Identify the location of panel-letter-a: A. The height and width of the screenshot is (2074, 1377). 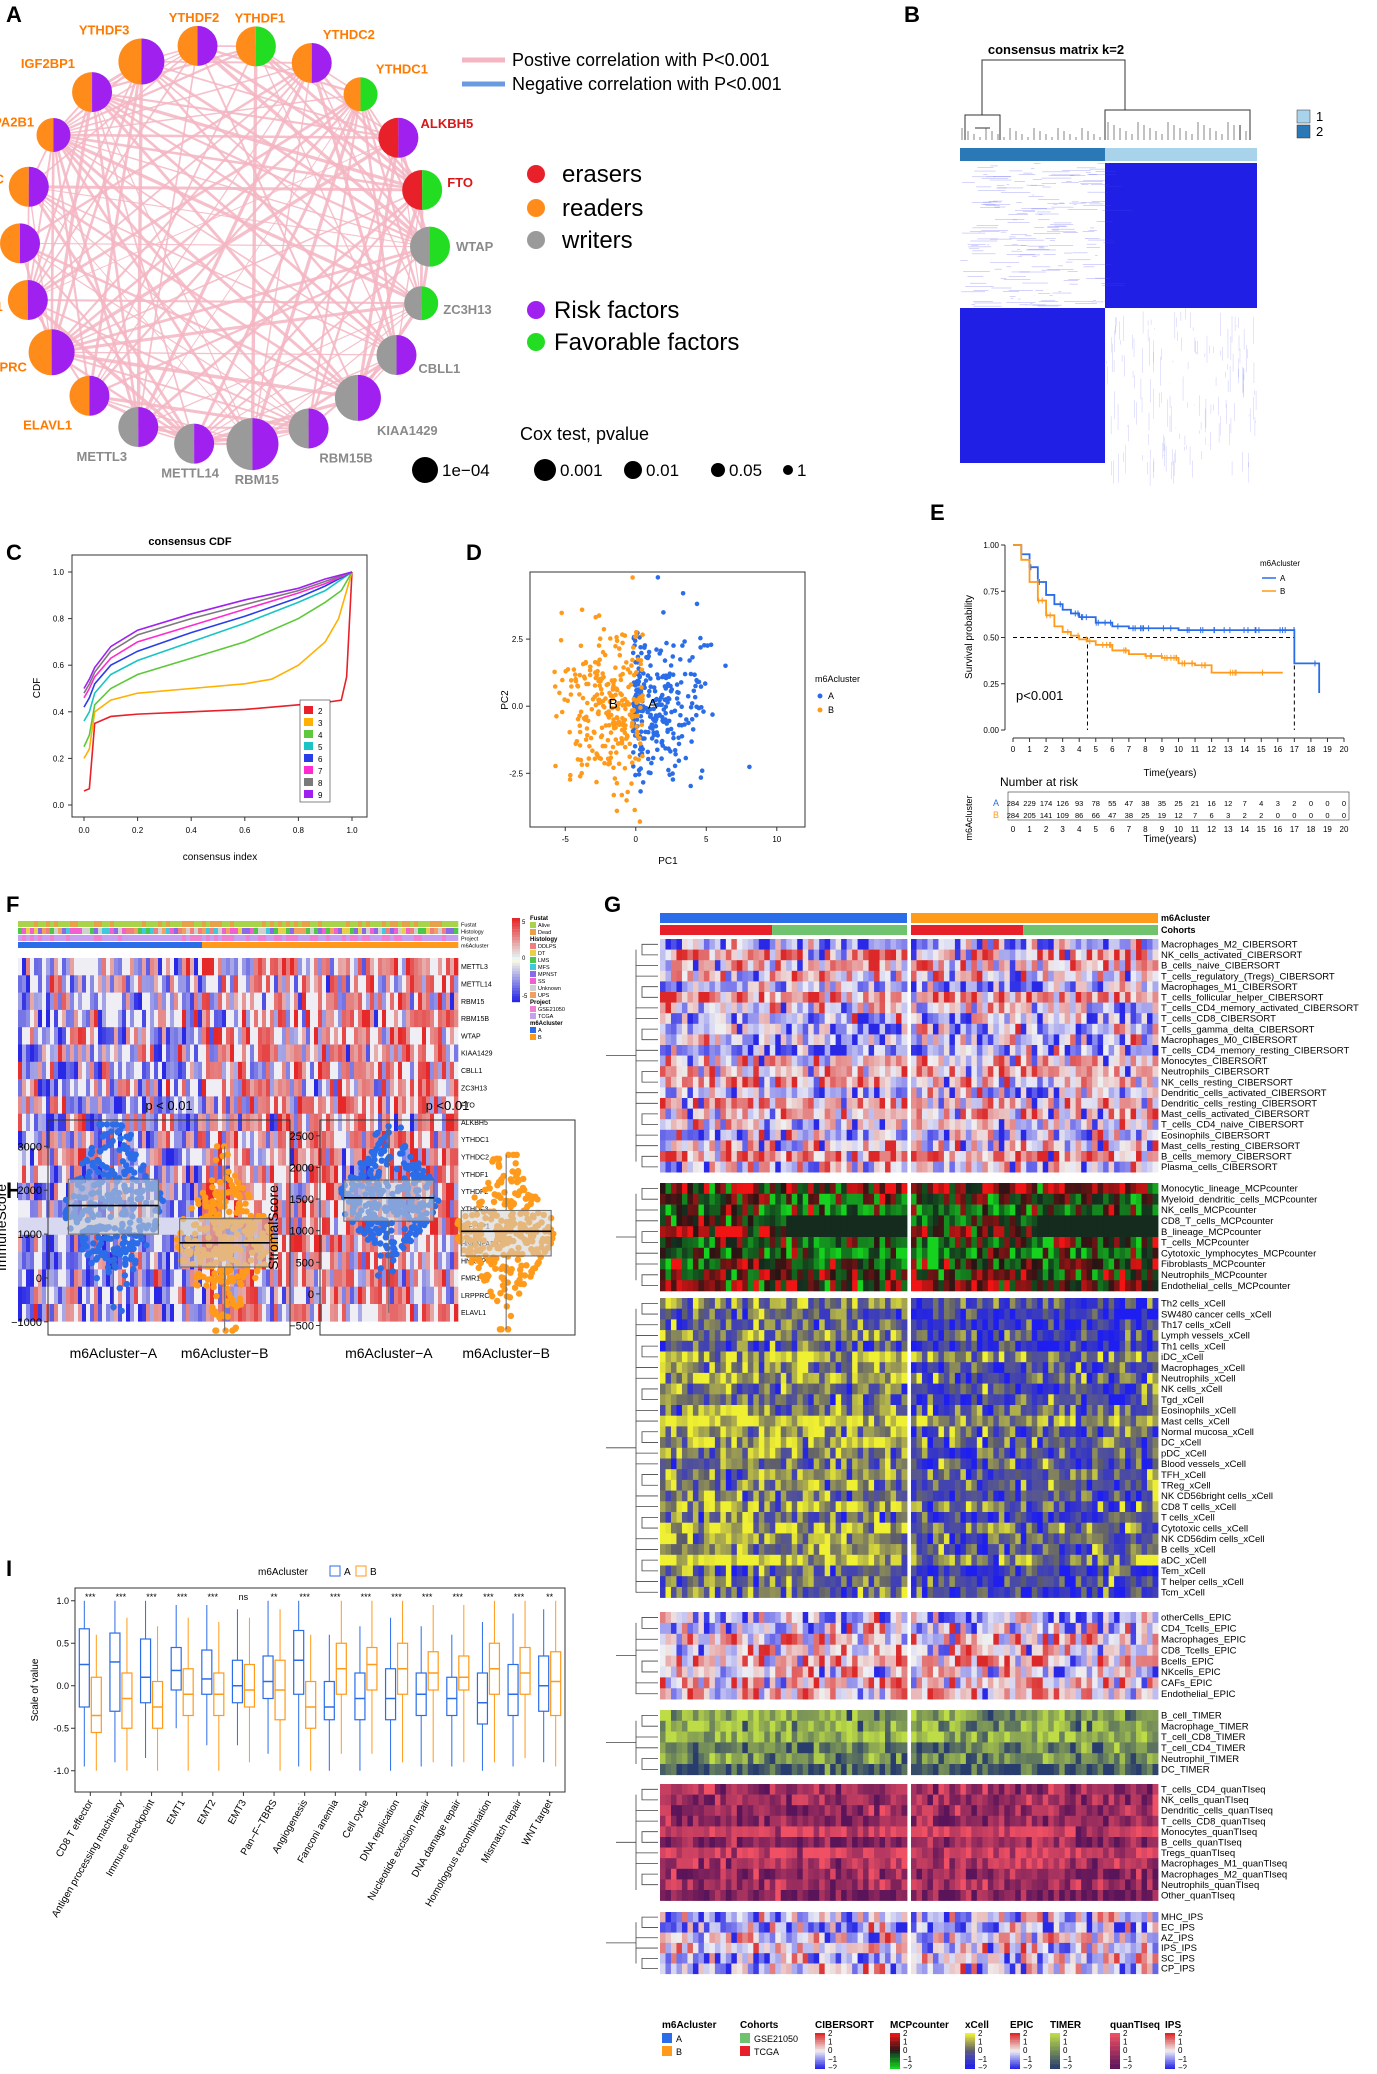
(14, 14).